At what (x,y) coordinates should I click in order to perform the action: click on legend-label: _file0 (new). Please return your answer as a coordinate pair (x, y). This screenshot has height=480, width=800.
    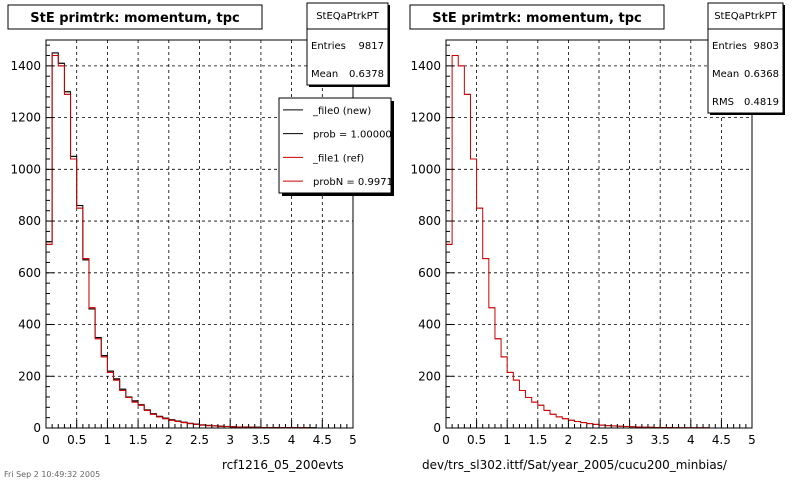
    Looking at the image, I should click on (341, 111).